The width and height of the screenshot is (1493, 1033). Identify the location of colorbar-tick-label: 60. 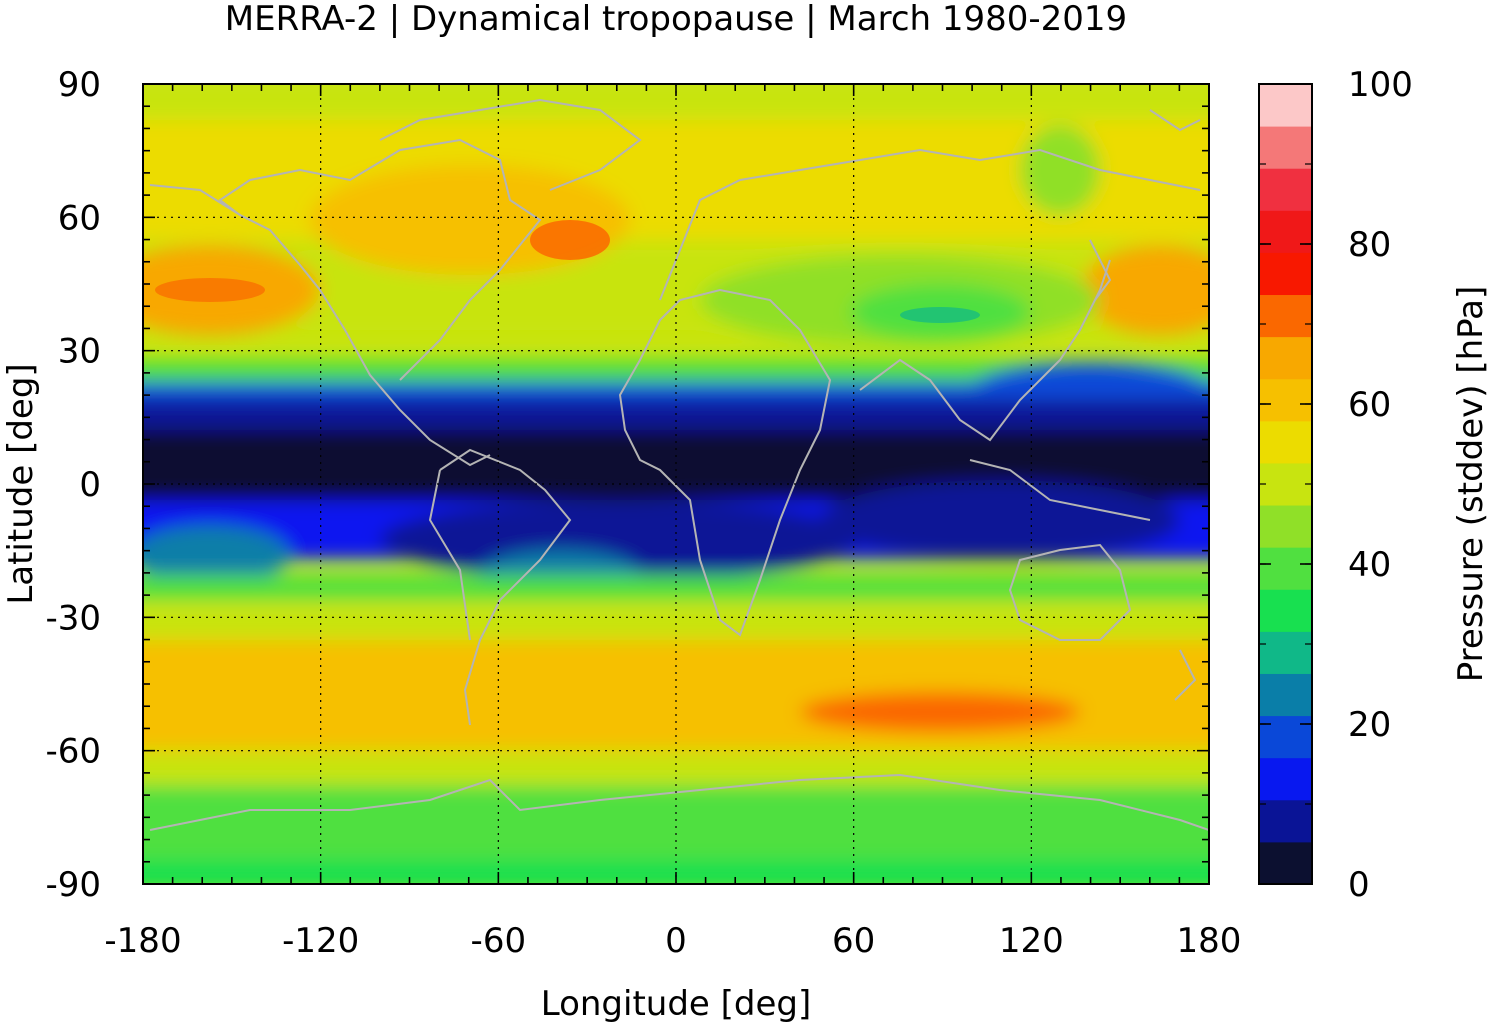
(1369, 405).